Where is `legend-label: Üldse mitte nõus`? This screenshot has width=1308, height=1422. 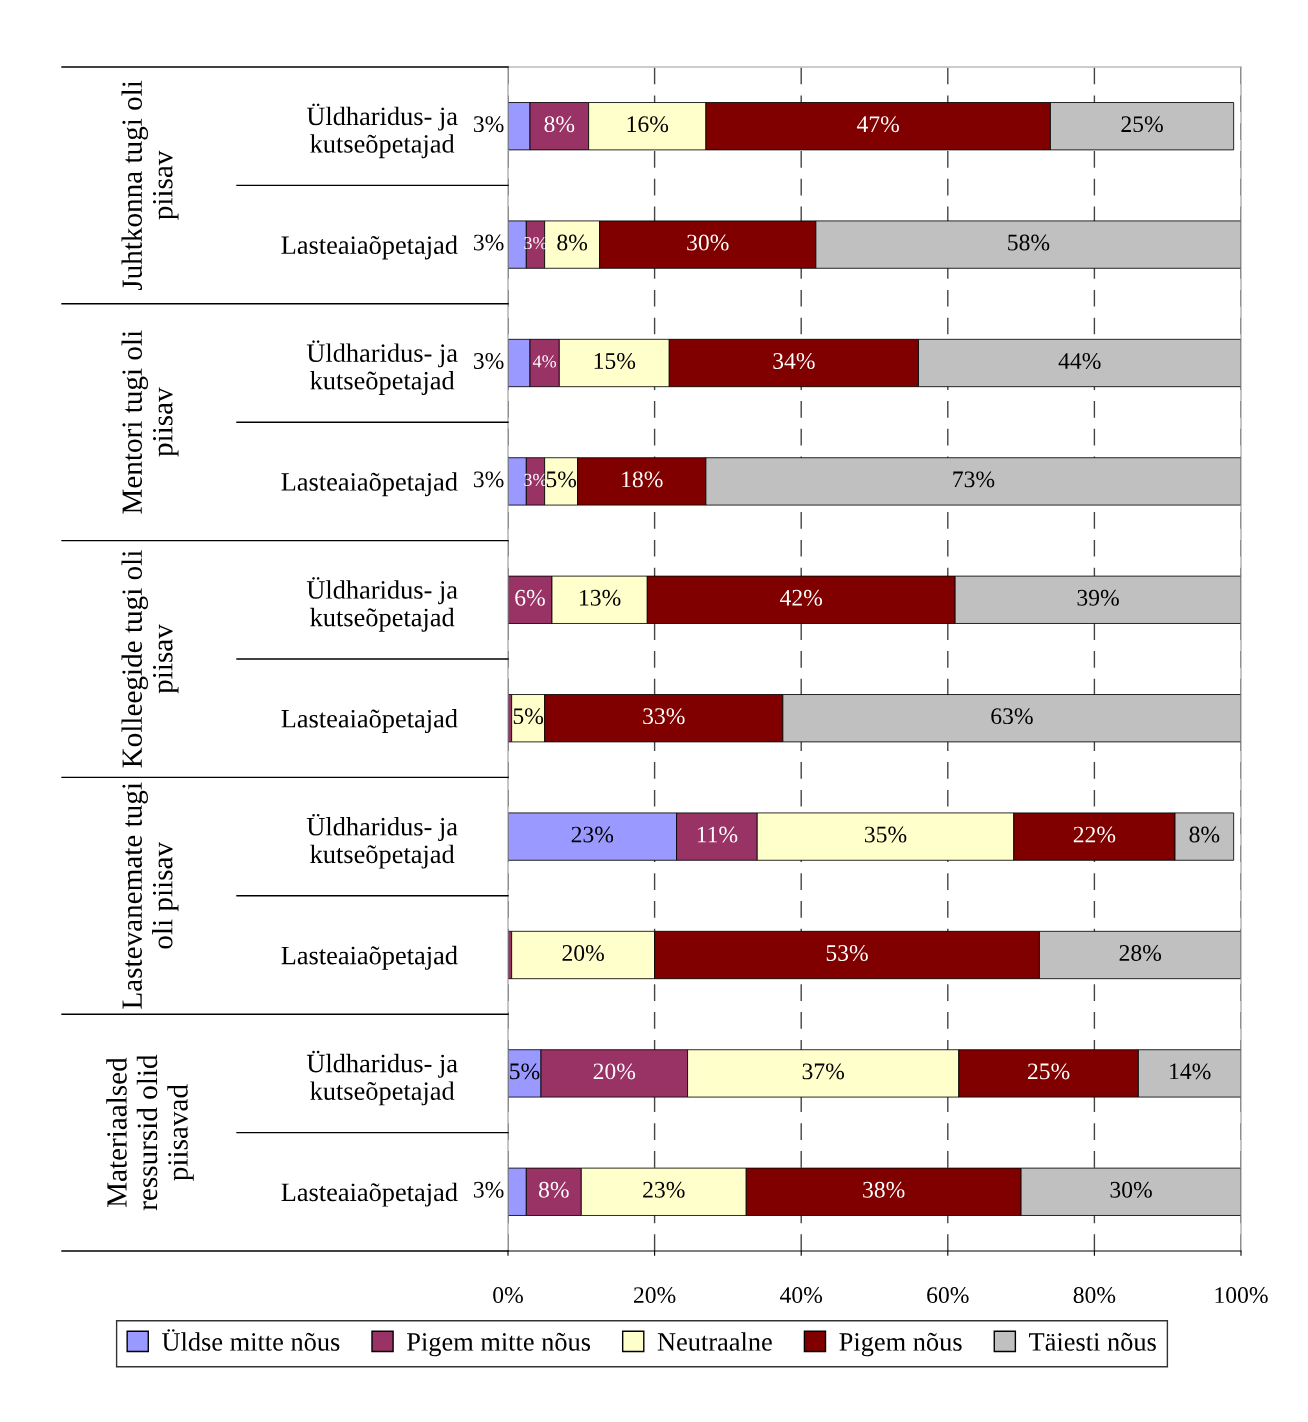 legend-label: Üldse mitte nõus is located at coordinates (251, 1340).